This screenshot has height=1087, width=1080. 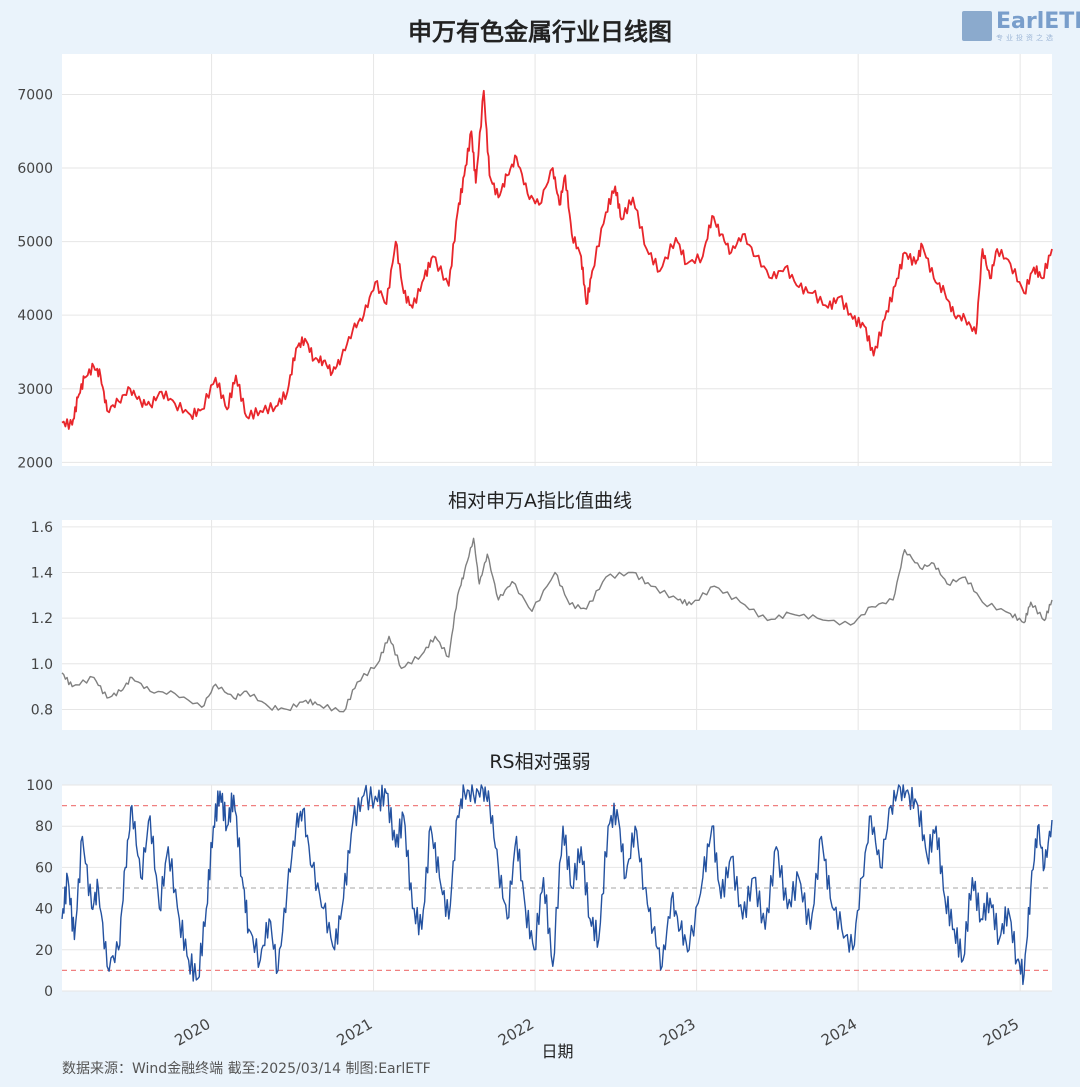 What do you see at coordinates (44, 868) in the screenshot?
I see `ytick-label-2-60: 60` at bounding box center [44, 868].